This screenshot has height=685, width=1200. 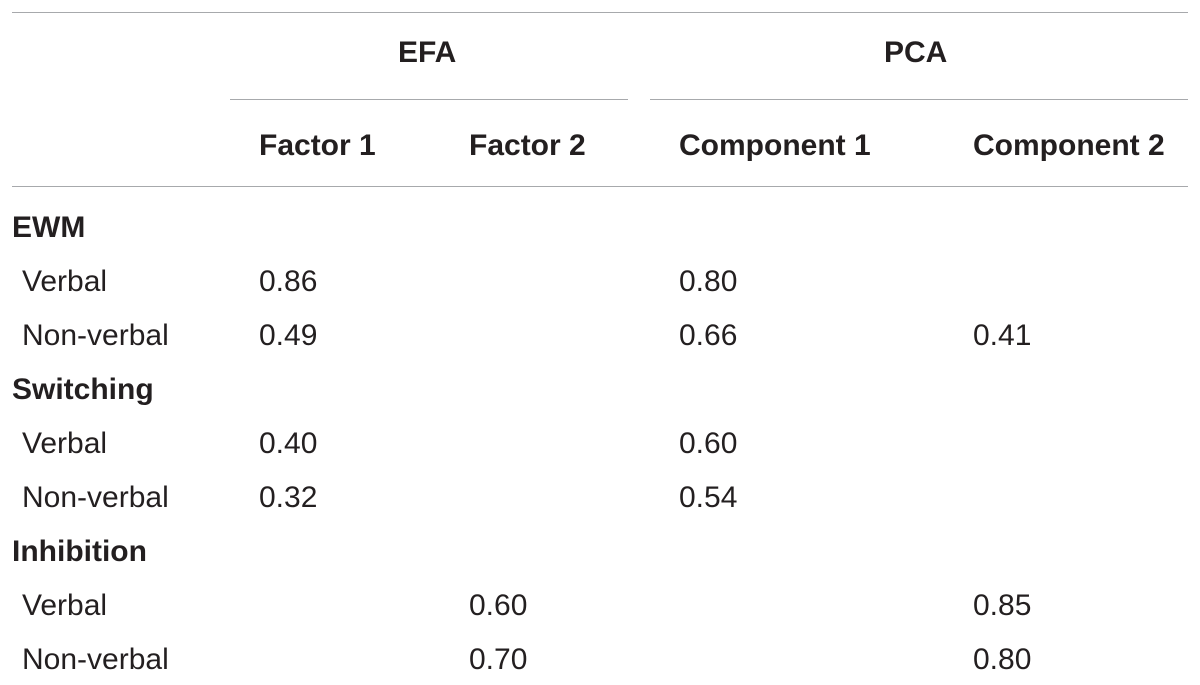 I want to click on table-cell: 0.85, so click(x=1002, y=605).